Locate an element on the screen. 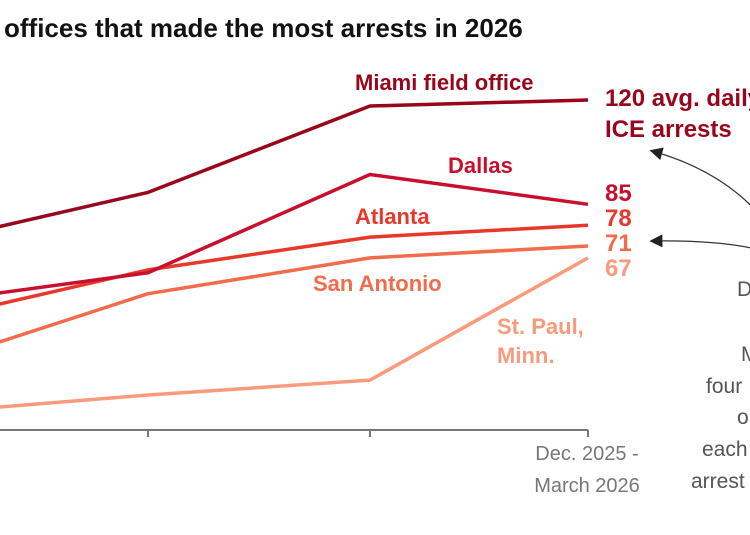 The height and width of the screenshot is (535, 750). series-label-atlanta: Atlanta is located at coordinates (392, 216).